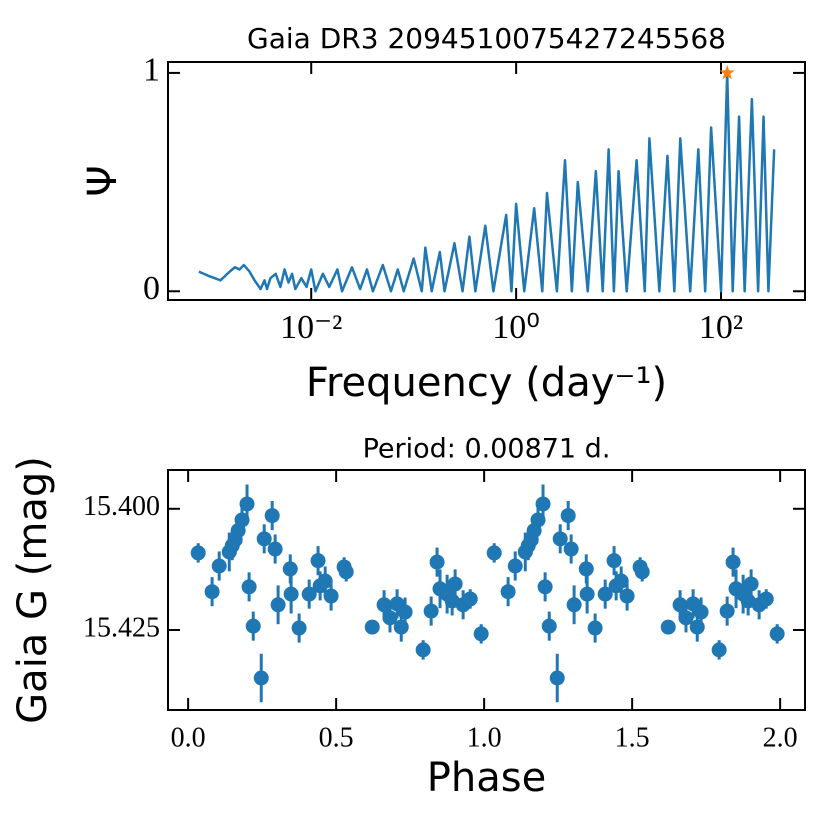 This screenshot has height=830, width=830. What do you see at coordinates (516, 327) in the screenshot?
I see `x-tick-label: 10⁰` at bounding box center [516, 327].